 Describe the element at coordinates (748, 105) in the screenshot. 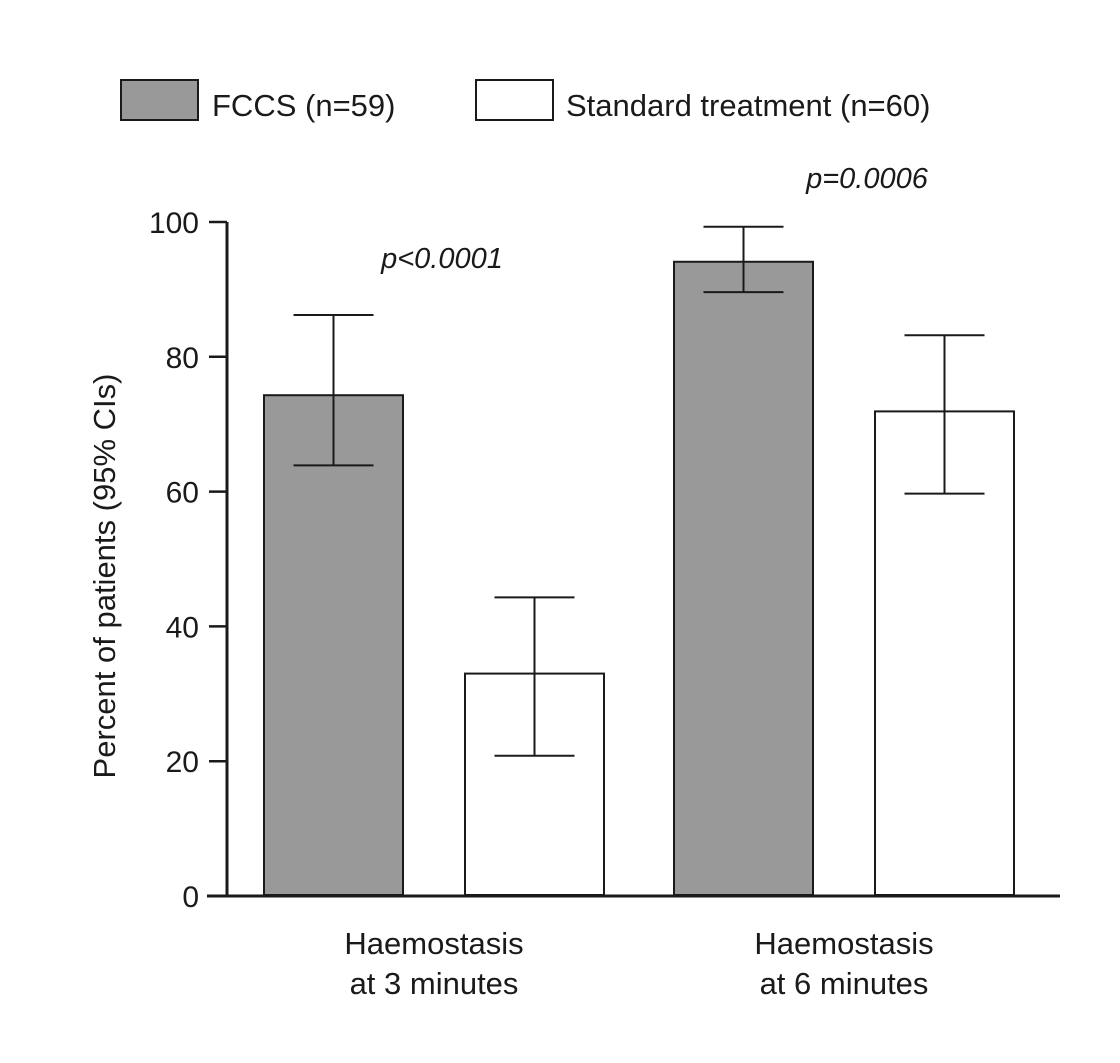

I see `legend-label-standard: Standard treatment (n=60)` at that location.